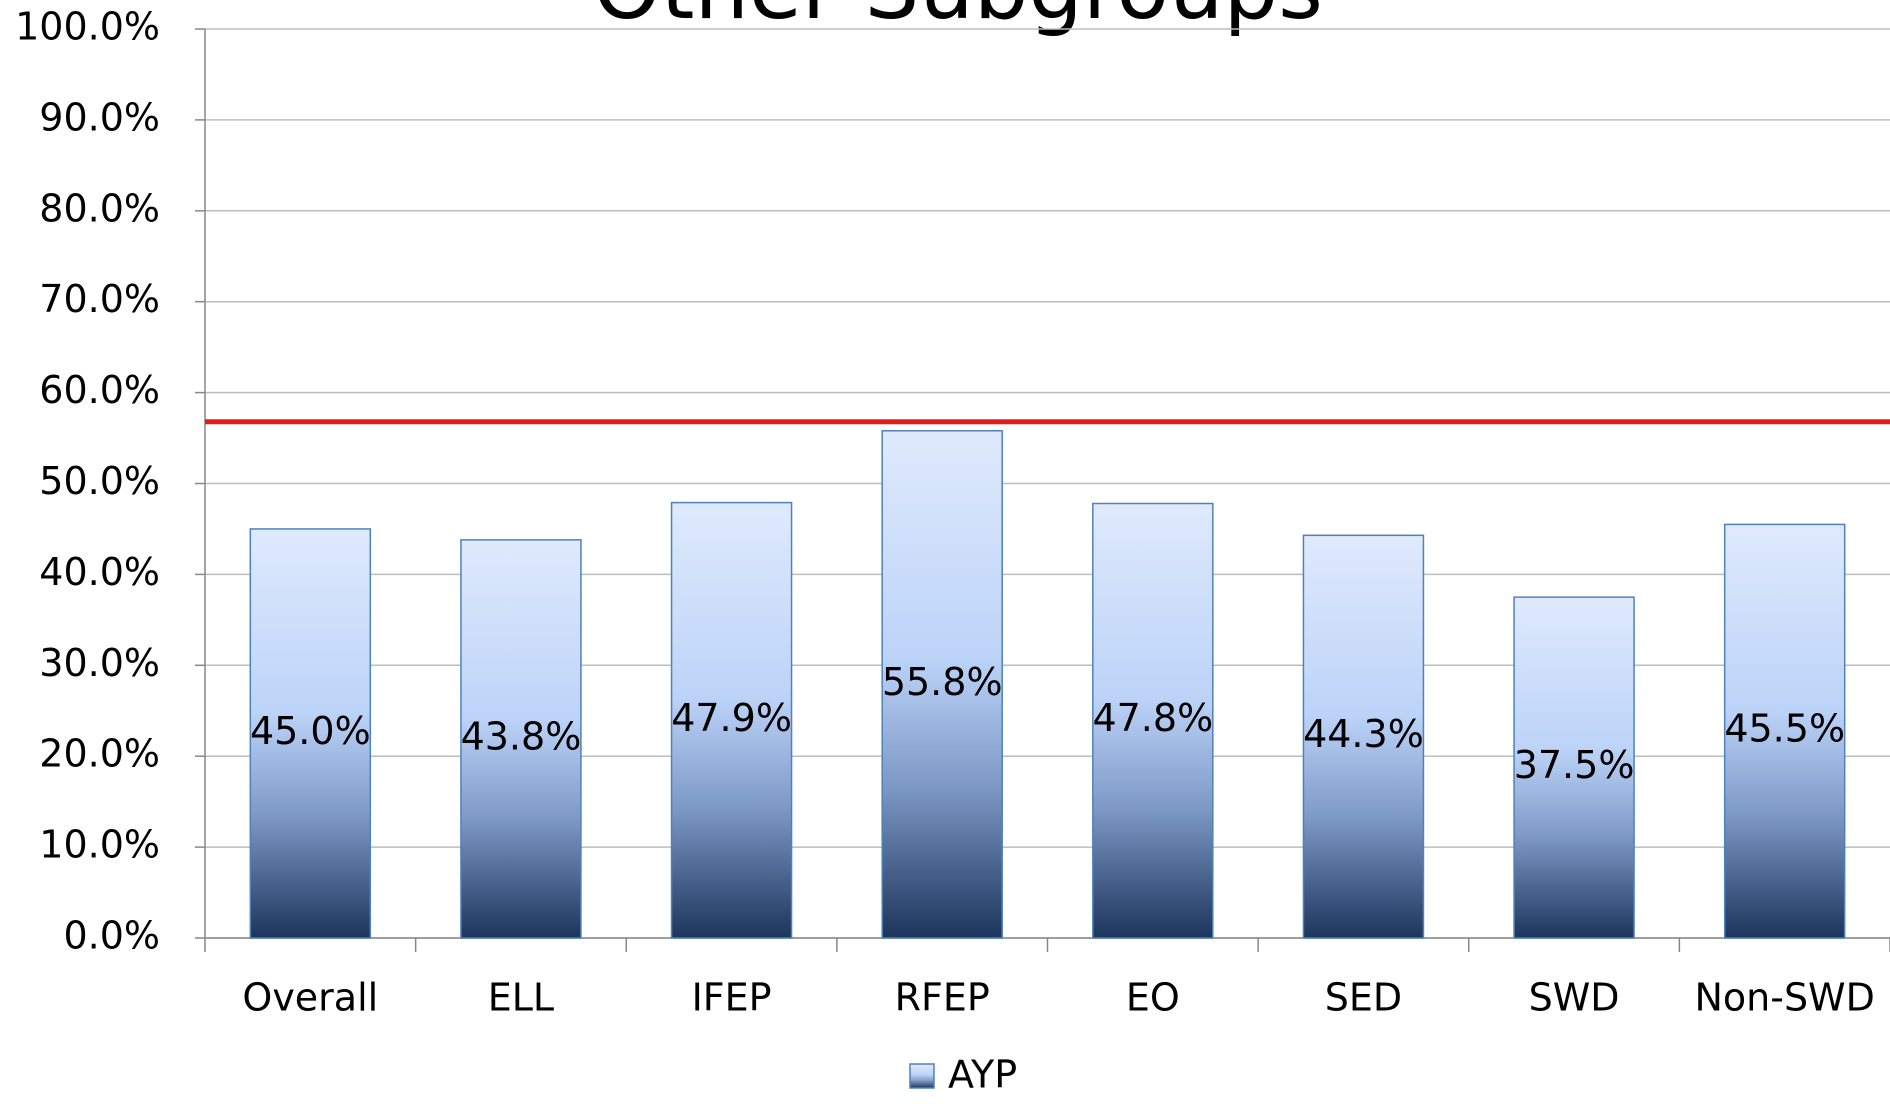 The image size is (1890, 1120). Describe the element at coordinates (1574, 765) in the screenshot. I see `data-label: 37.5%` at that location.